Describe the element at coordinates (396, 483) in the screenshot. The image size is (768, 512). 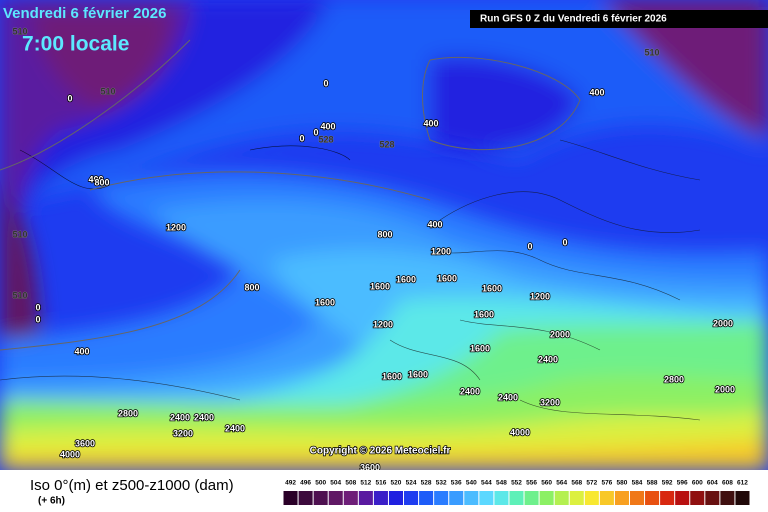
I see `legend-label: 520` at that location.